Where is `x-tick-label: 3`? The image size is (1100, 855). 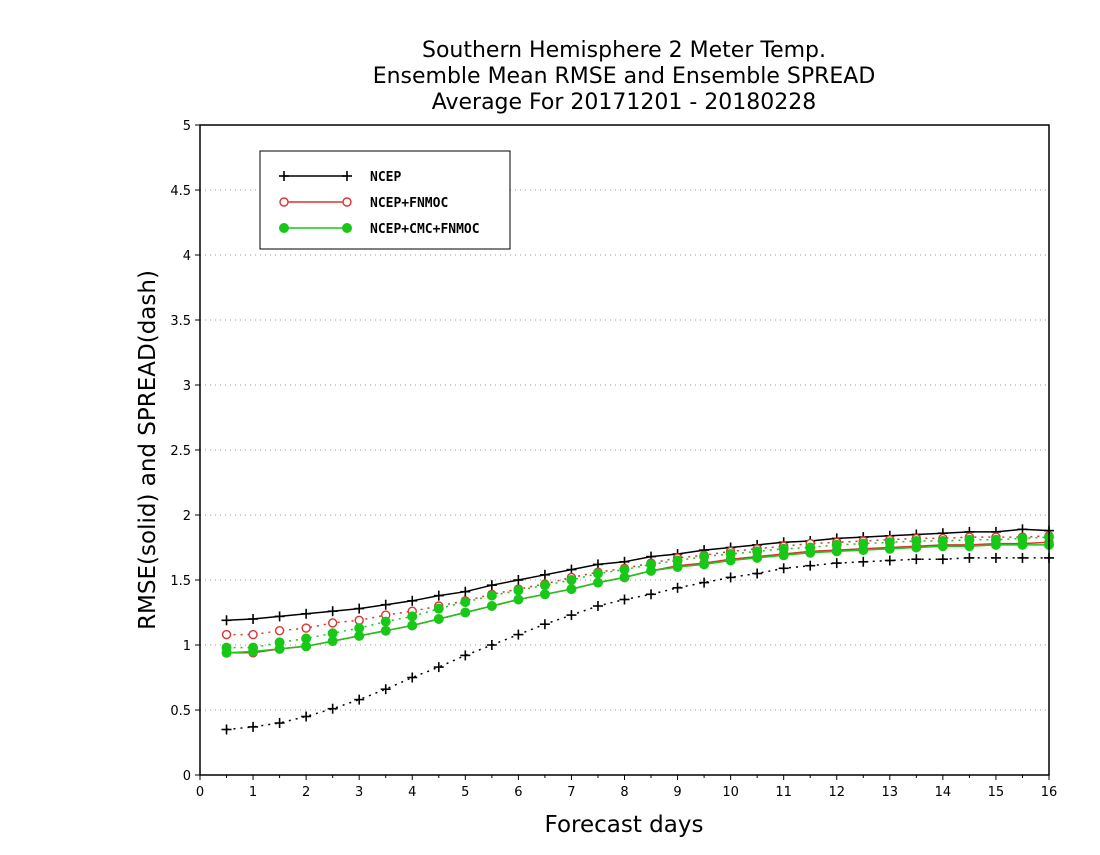 x-tick-label: 3 is located at coordinates (359, 792).